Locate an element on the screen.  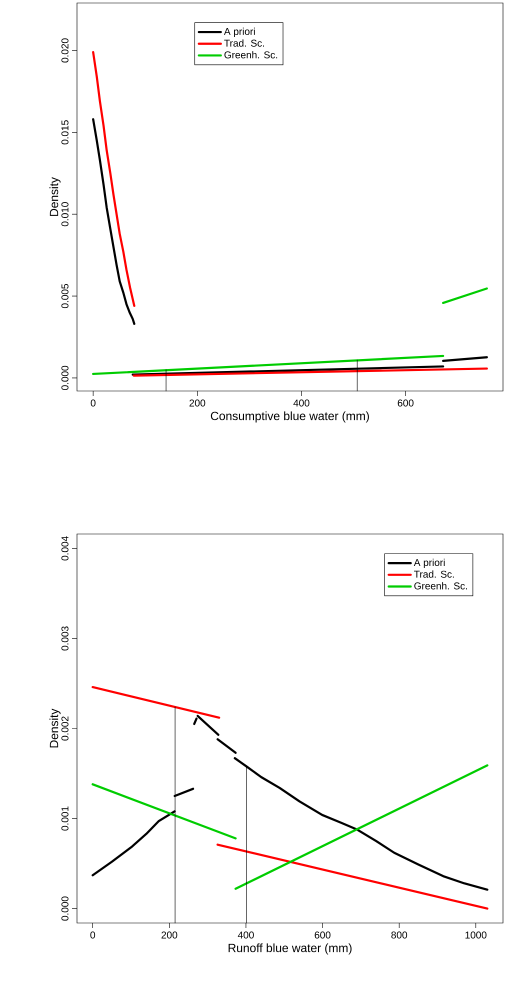
y-tick-label: 0.003 is located at coordinates (64, 638).